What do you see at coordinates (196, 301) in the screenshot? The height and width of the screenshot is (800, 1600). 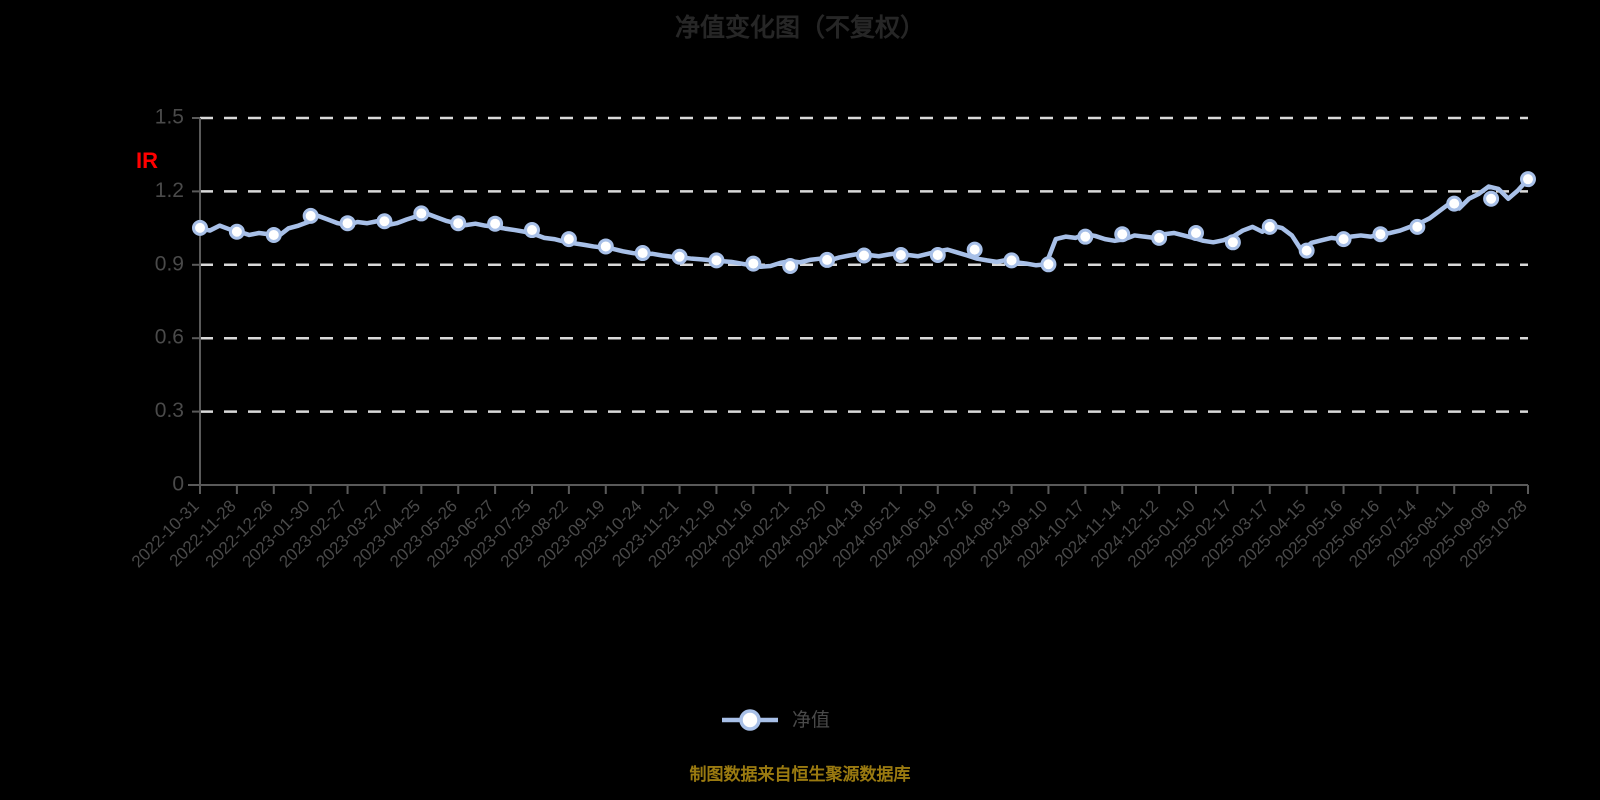 I see `y-axis` at bounding box center [196, 301].